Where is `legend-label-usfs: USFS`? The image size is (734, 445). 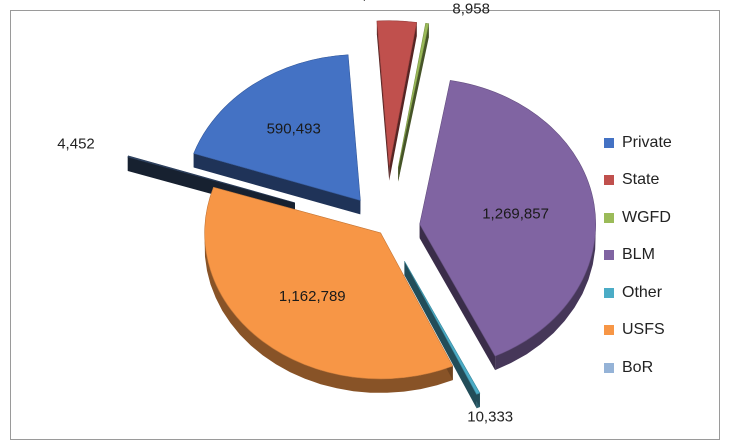
legend-label-usfs: USFS is located at coordinates (643, 330).